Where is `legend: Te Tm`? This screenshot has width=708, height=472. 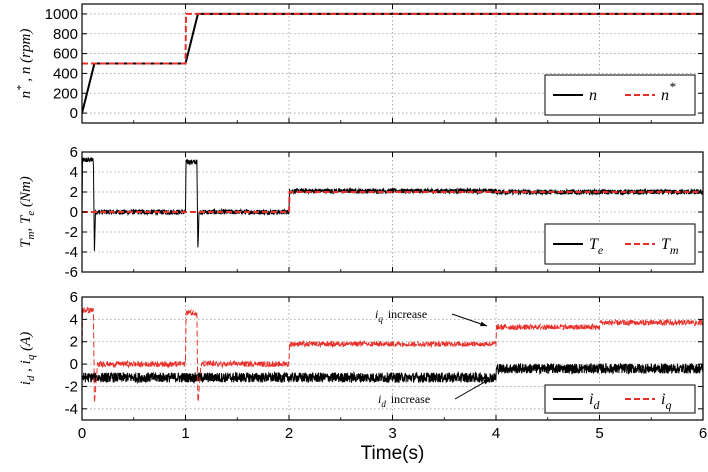
legend: Te Tm is located at coordinates (620, 244).